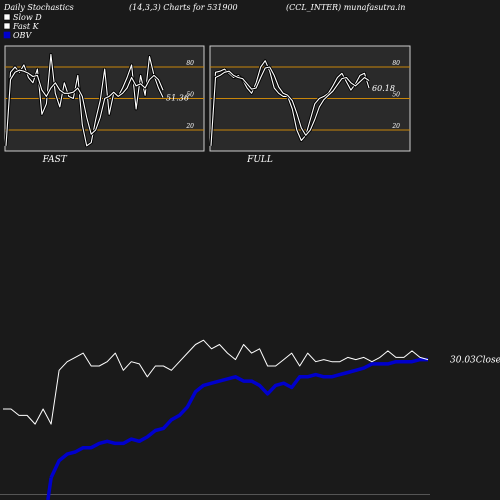  I want to click on legend-label: Slow D, so click(27, 17).